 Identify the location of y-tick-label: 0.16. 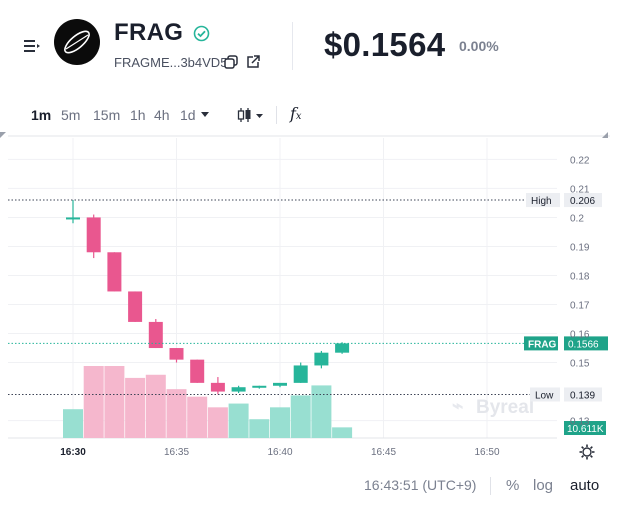
(580, 335).